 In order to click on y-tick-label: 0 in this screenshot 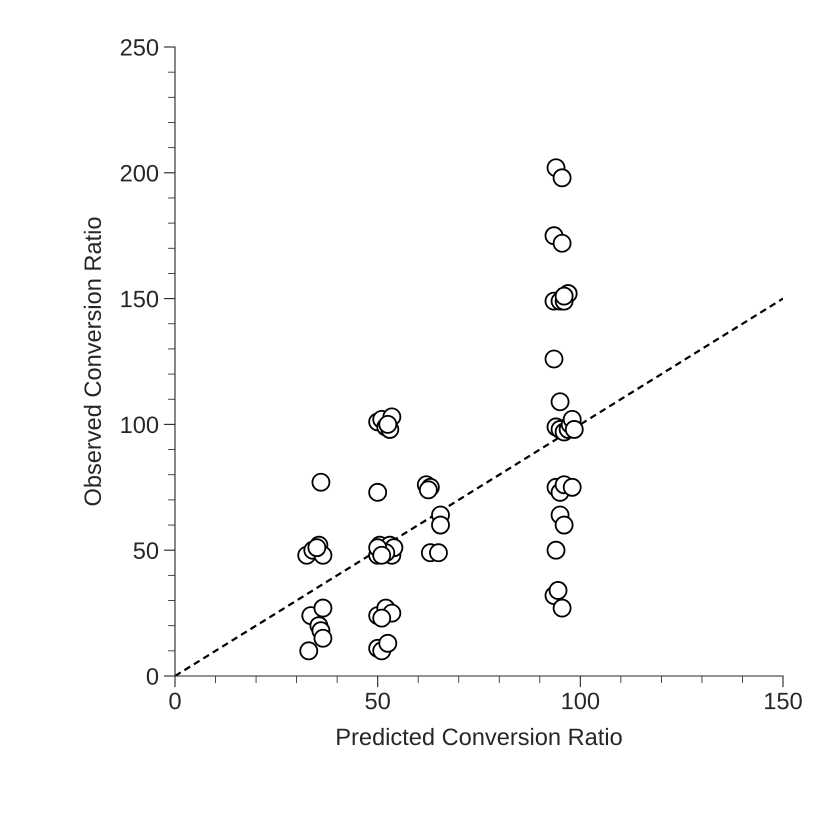, I will do `click(152, 676)`.